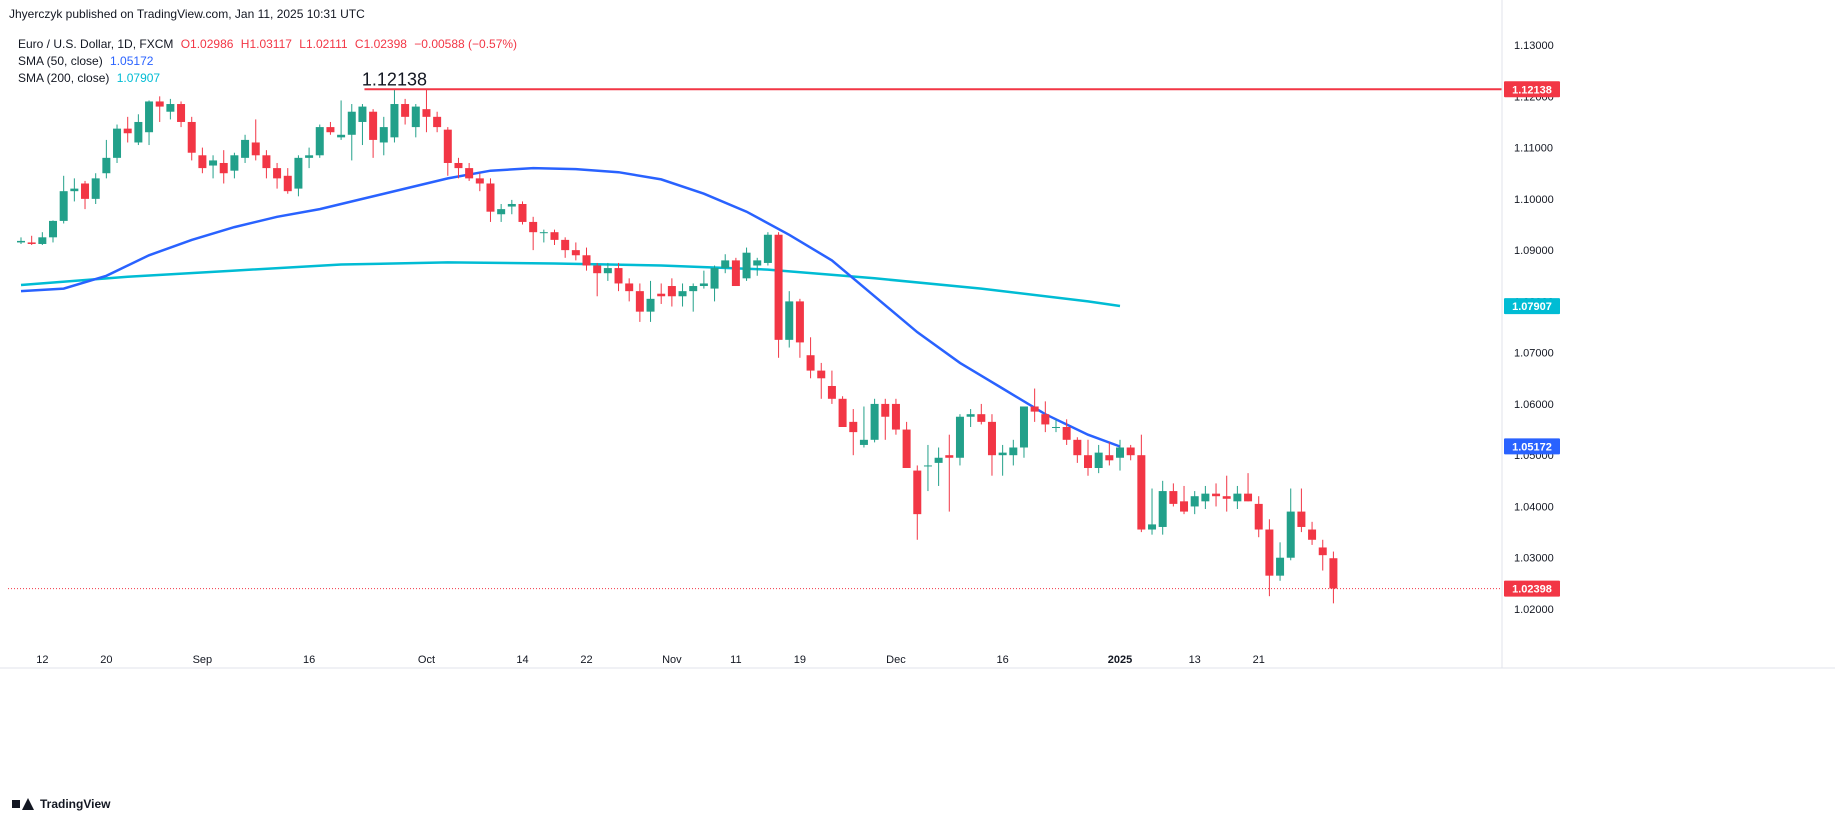  What do you see at coordinates (269, 61) in the screenshot?
I see `legend-sma50-row: SMA (50, close) 1.05172` at bounding box center [269, 61].